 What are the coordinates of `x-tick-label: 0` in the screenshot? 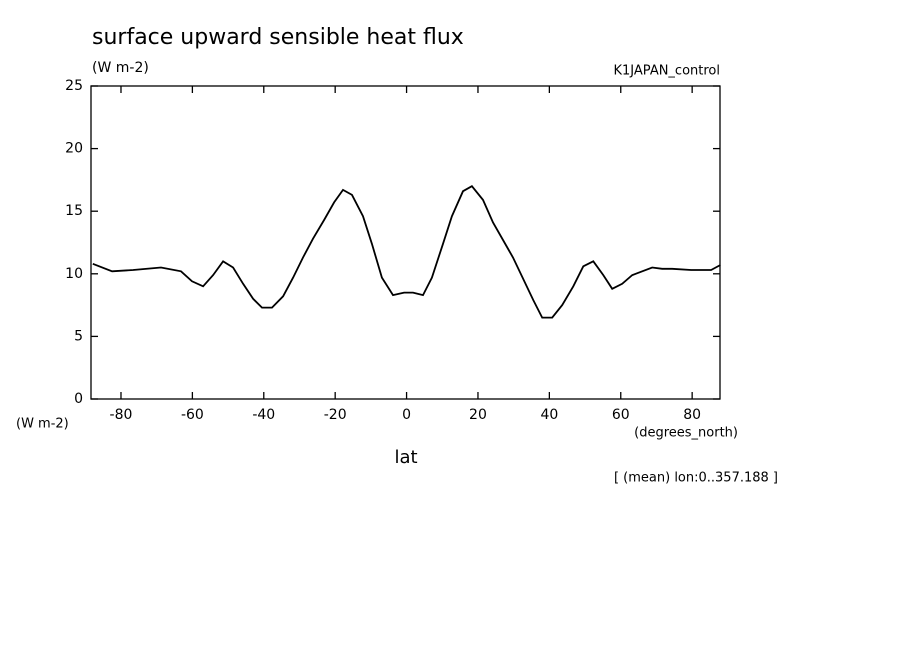 It's located at (406, 415).